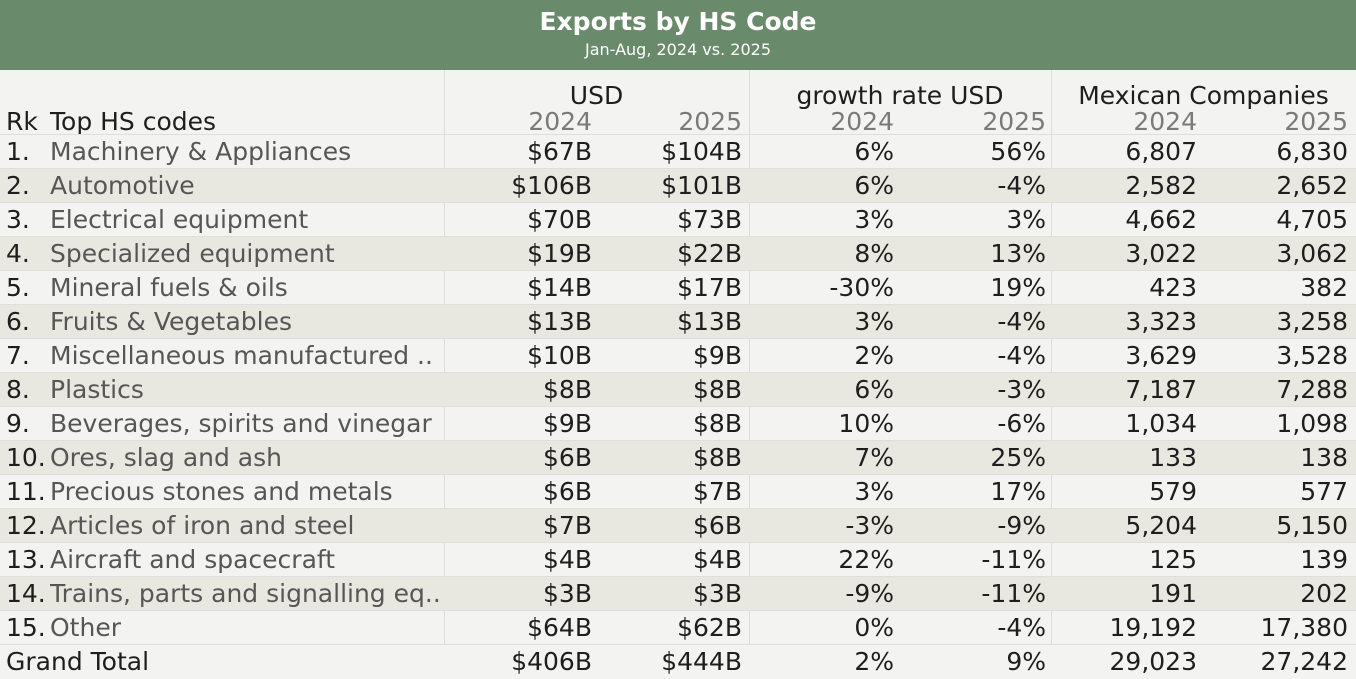 Image resolution: width=1356 pixels, height=679 pixels. Describe the element at coordinates (26, 457) in the screenshot. I see `cell-rank: 10.` at that location.